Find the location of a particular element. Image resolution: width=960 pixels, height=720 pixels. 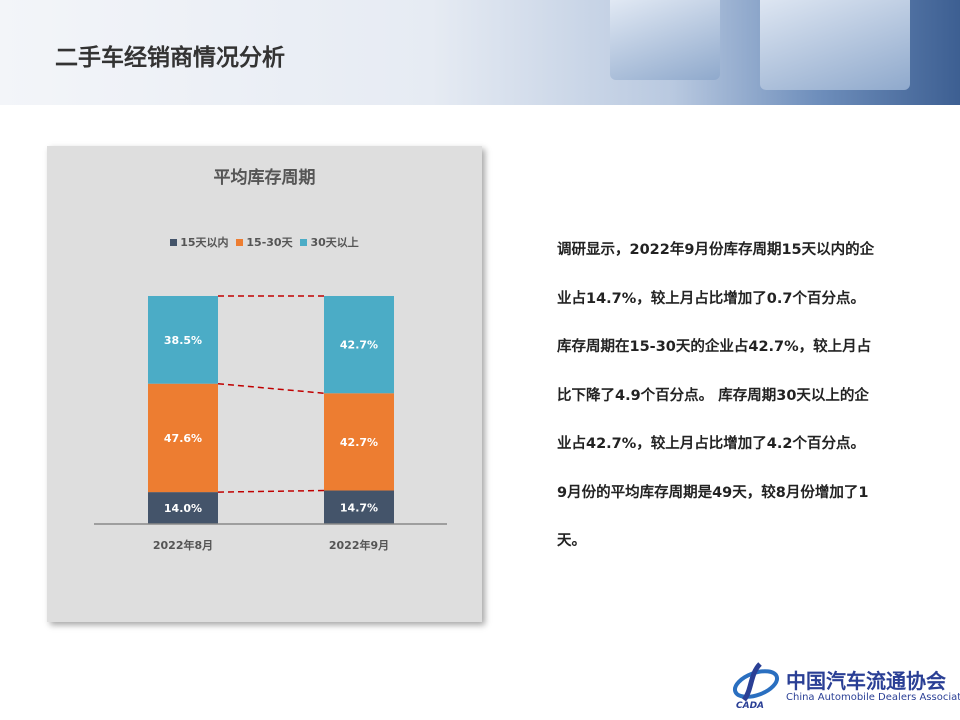

data-label: 38.5% is located at coordinates (183, 340).